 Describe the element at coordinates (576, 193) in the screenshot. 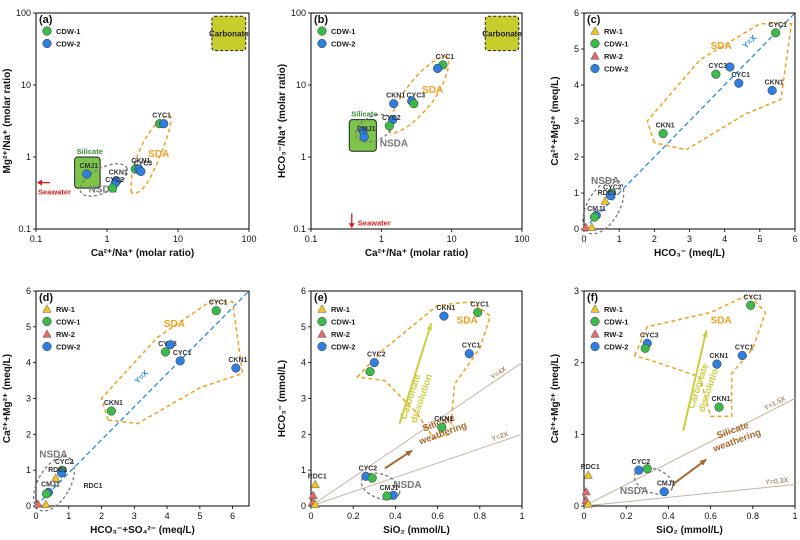

I see `y-tick-label: 1` at that location.